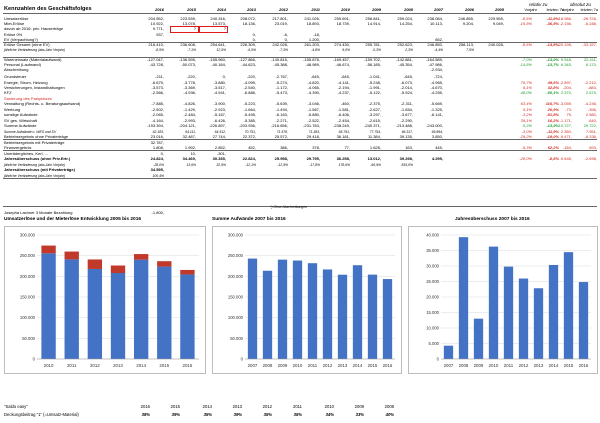 This screenshot has height=423, width=600. Describe the element at coordinates (219, 120) in the screenshot. I see `value-cell: -6.426,` at that location.